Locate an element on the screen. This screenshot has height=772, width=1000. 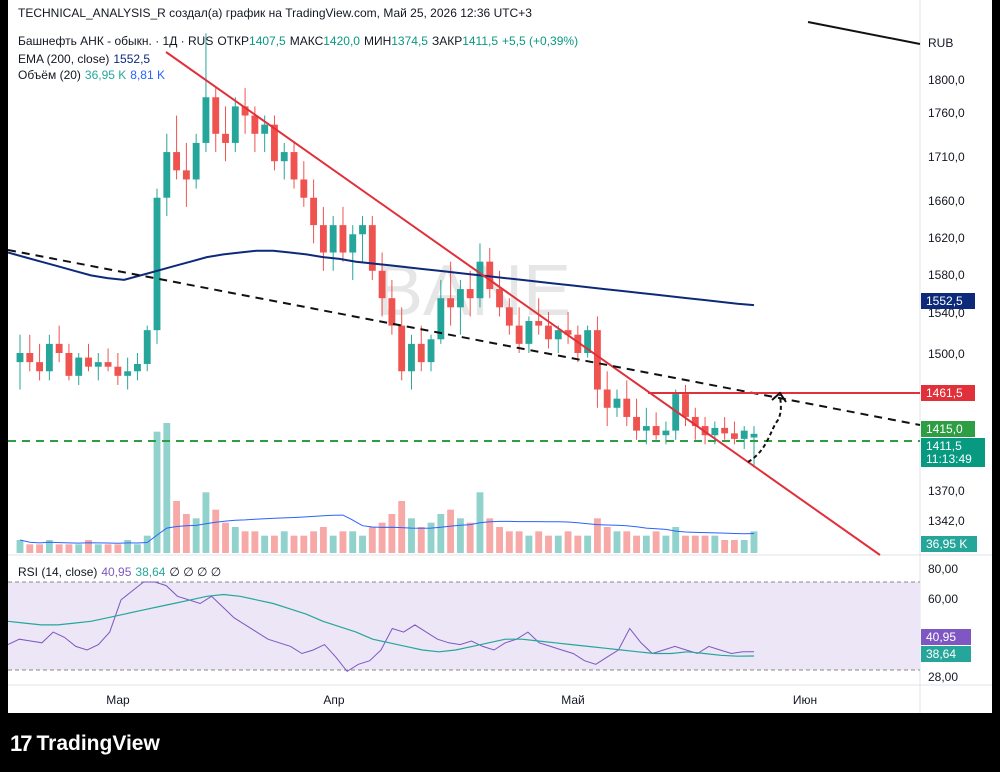
rsi-ma-value: 38,64 is located at coordinates (150, 572).